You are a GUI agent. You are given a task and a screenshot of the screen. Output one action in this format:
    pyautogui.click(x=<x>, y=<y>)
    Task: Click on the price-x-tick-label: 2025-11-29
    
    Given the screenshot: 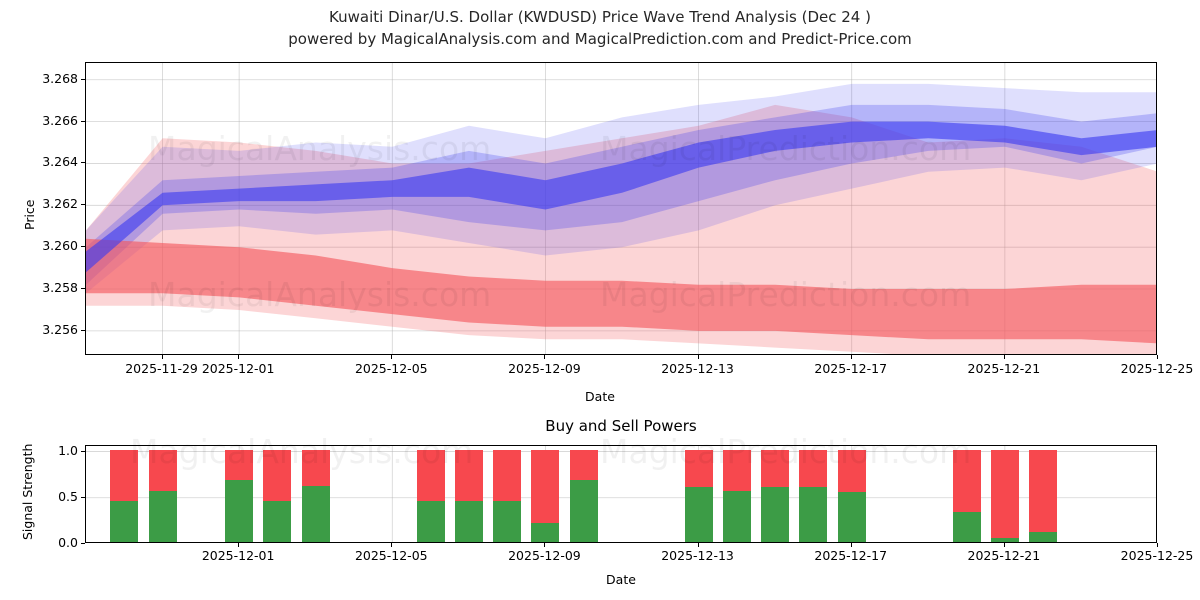 What is the action you would take?
    pyautogui.click(x=161, y=368)
    